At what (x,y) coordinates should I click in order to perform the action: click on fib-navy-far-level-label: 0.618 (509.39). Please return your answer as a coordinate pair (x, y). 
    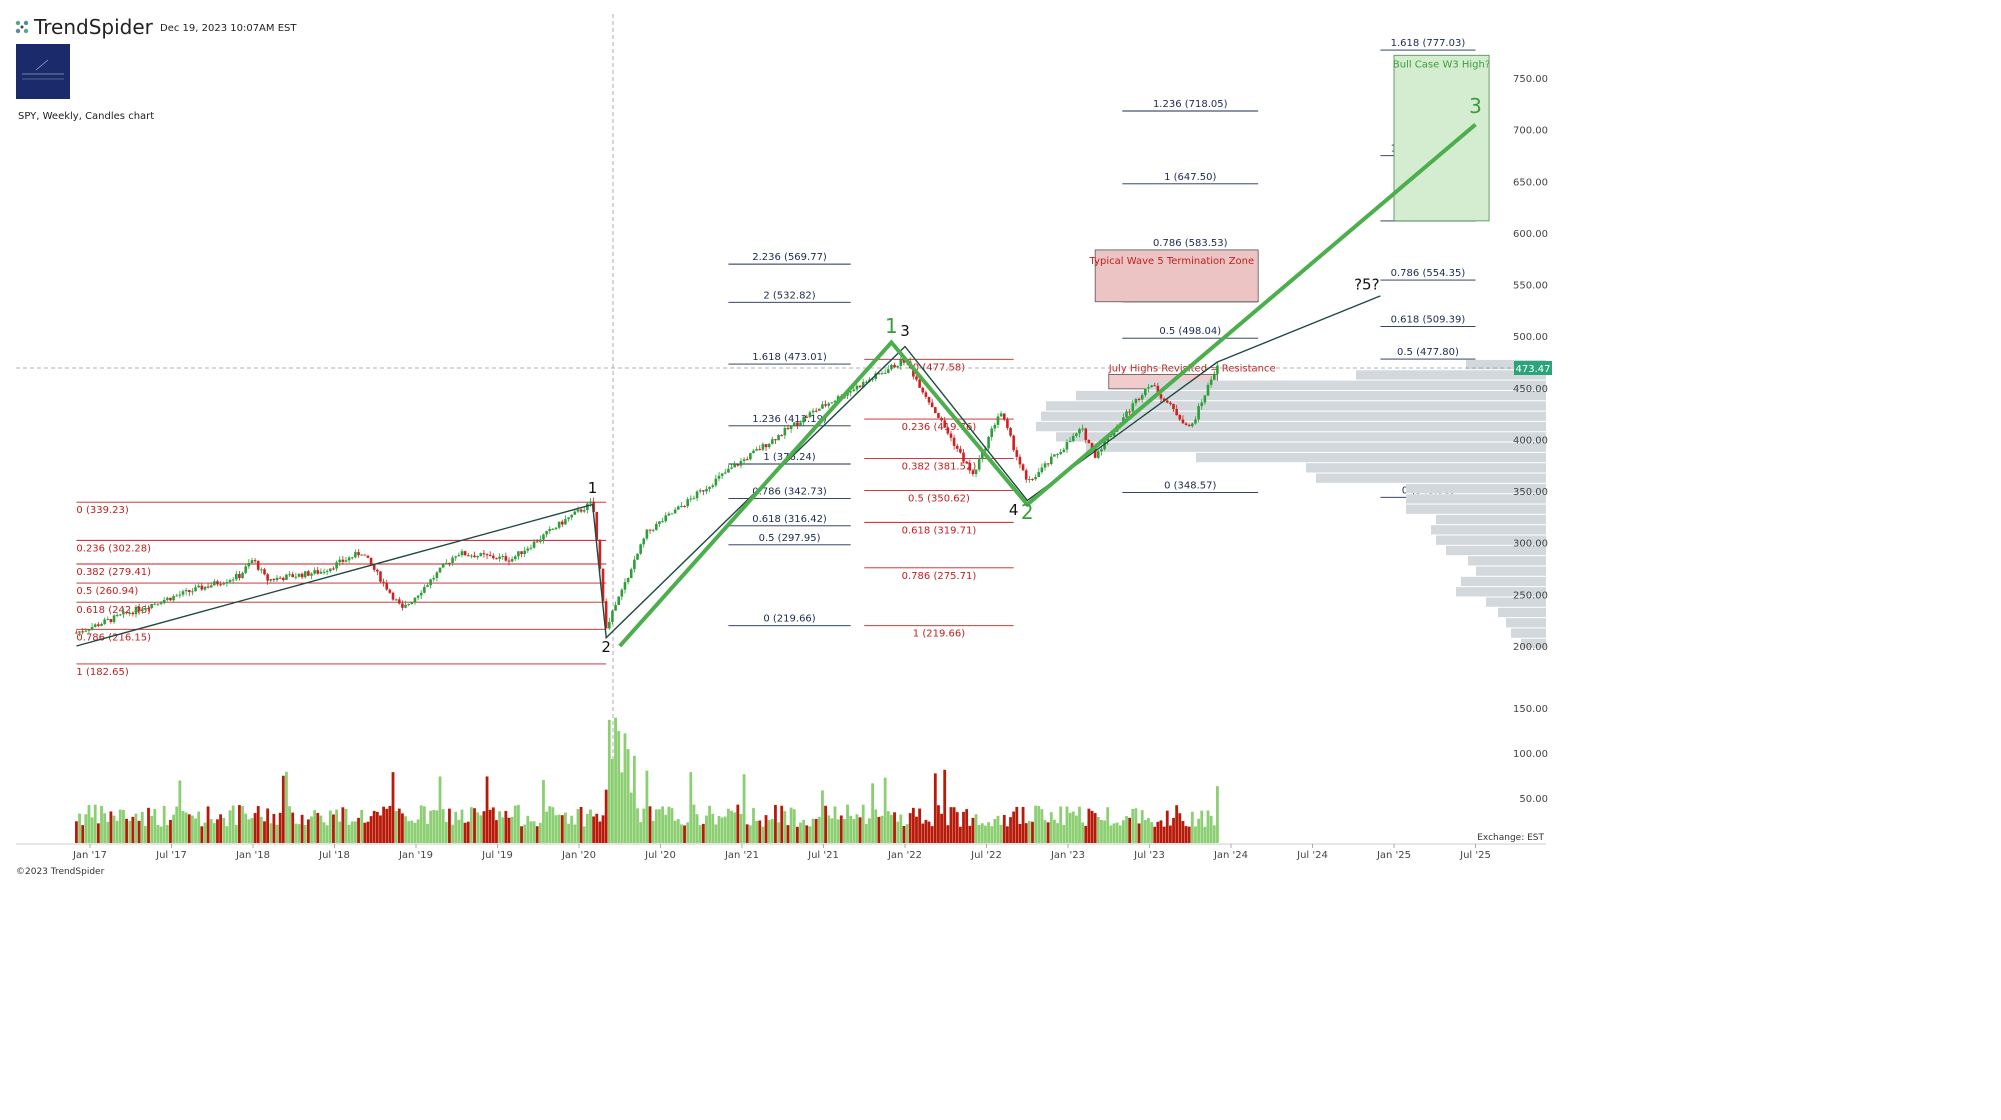
    Looking at the image, I should click on (1428, 319).